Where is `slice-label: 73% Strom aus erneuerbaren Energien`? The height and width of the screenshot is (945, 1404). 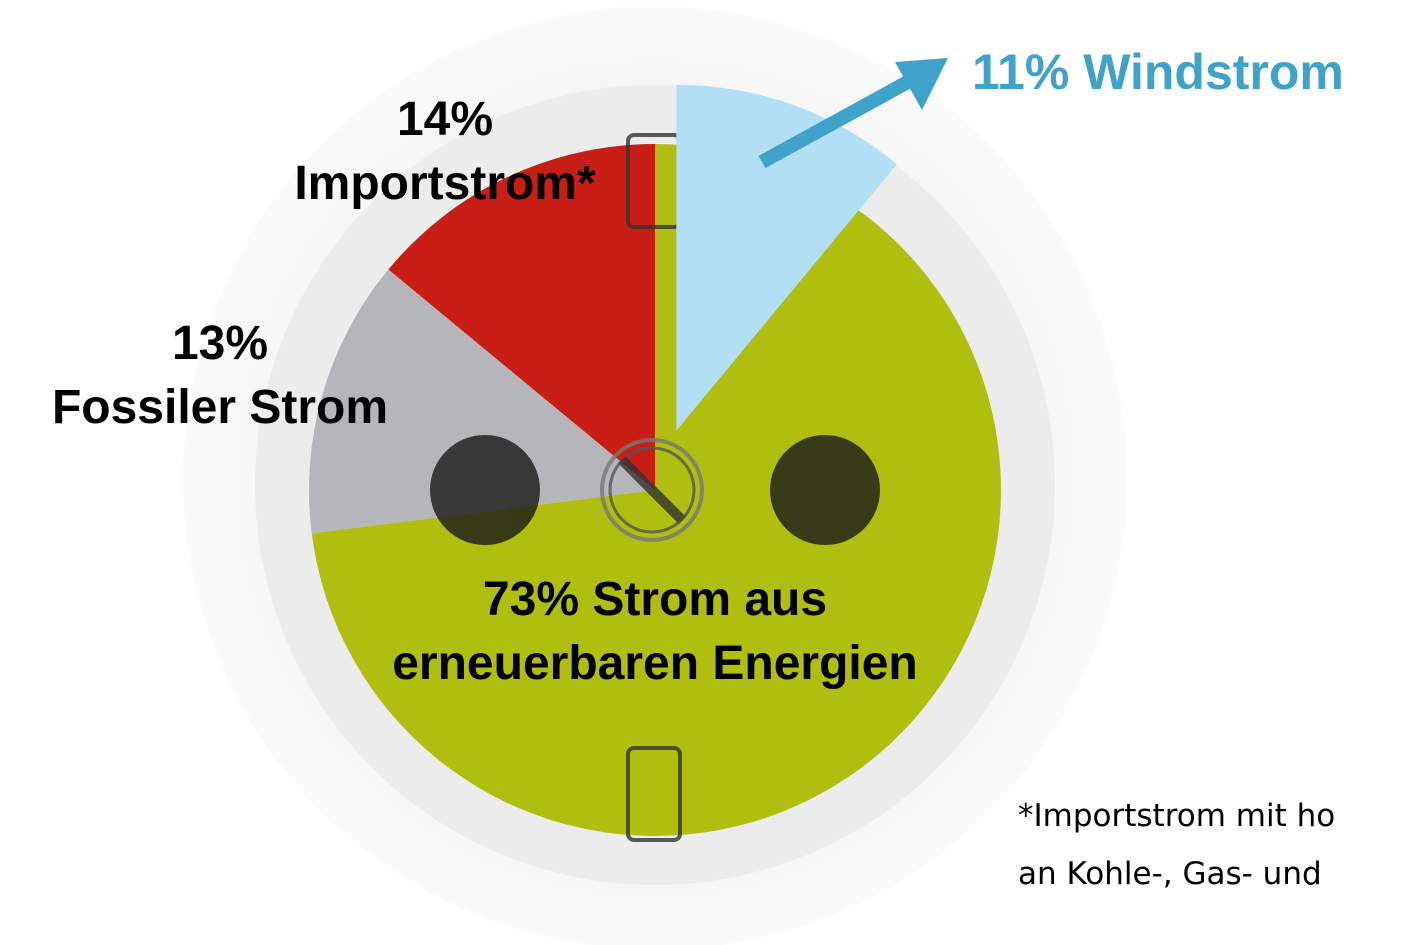 slice-label: 73% Strom aus erneuerbaren Energien is located at coordinates (655, 632).